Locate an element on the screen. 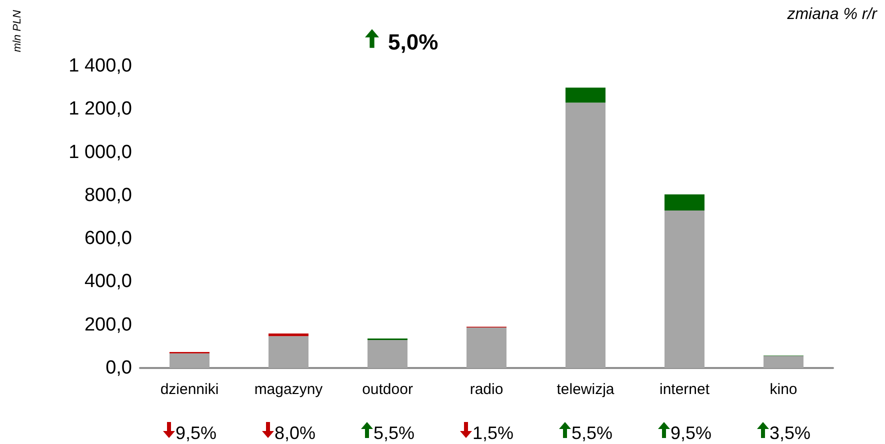 The width and height of the screenshot is (885, 444). text: 1,5% is located at coordinates (493, 433).